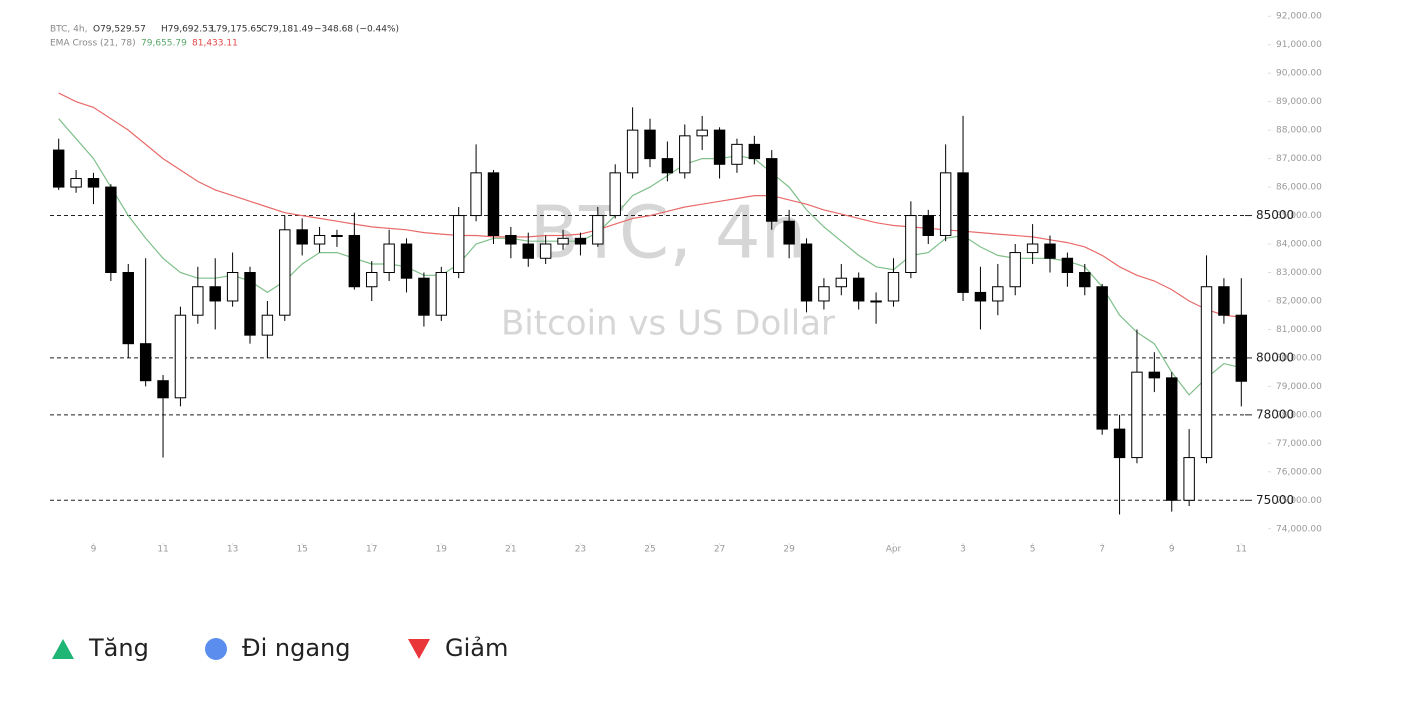 The width and height of the screenshot is (1405, 722). What do you see at coordinates (510, 550) in the screenshot?
I see `x-tick-label: 21` at bounding box center [510, 550].